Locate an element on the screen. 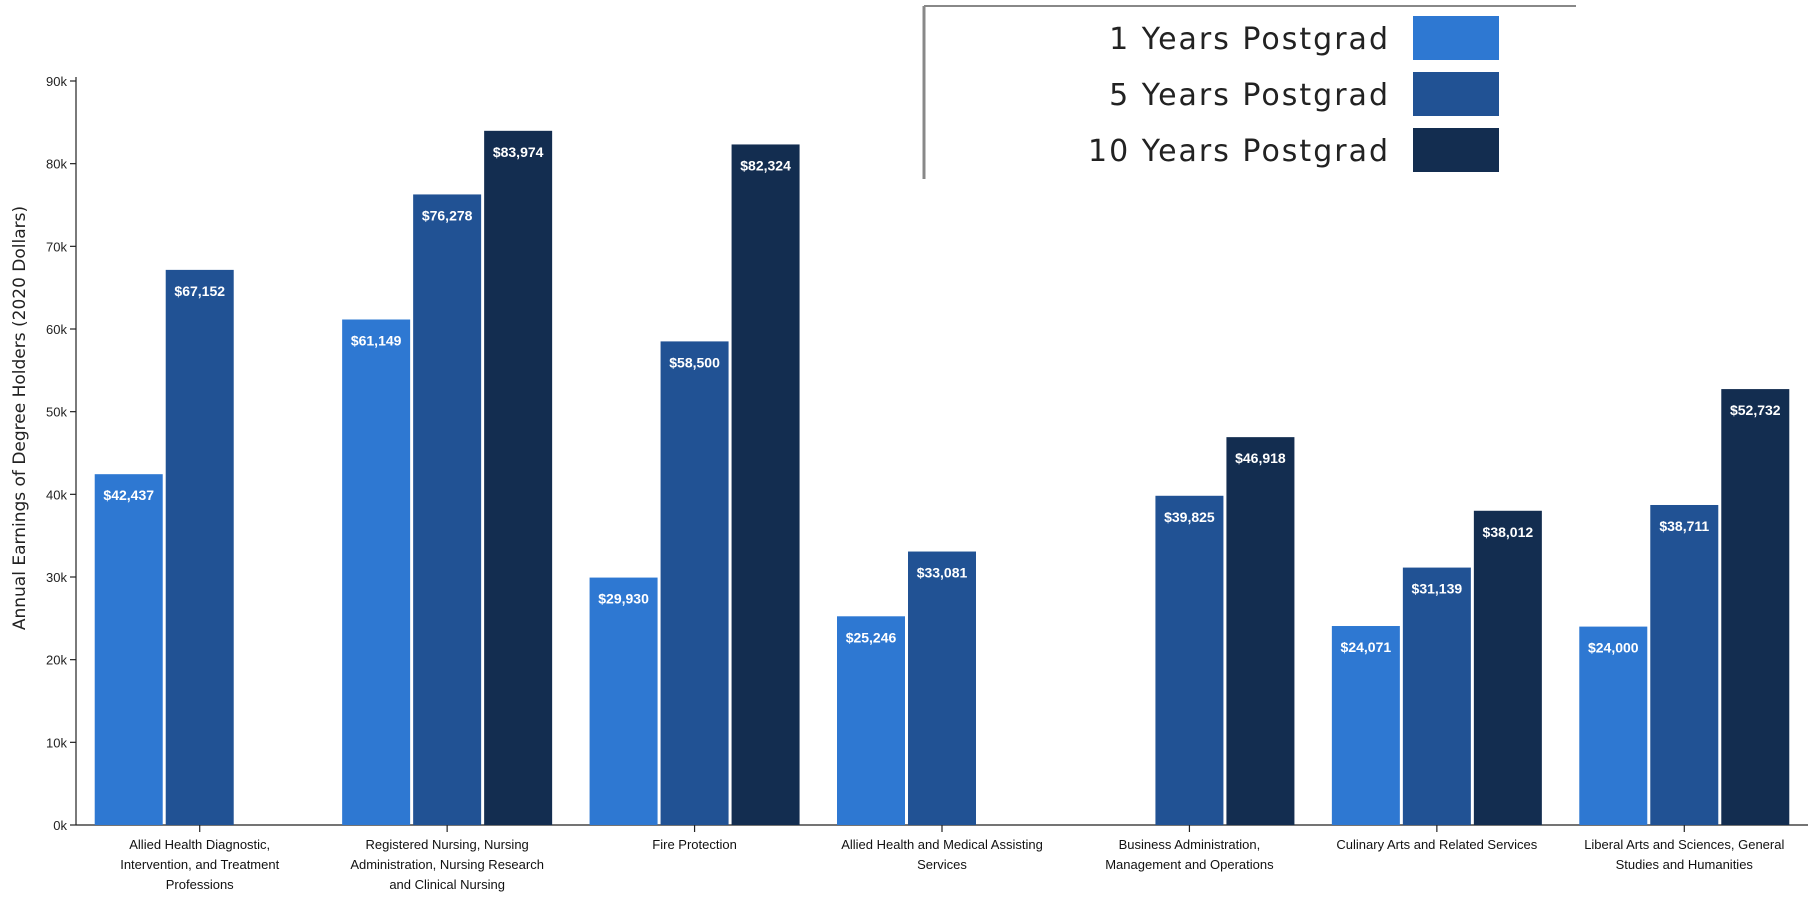 The height and width of the screenshot is (897, 1820). y-tick-label: 90k is located at coordinates (56, 81).